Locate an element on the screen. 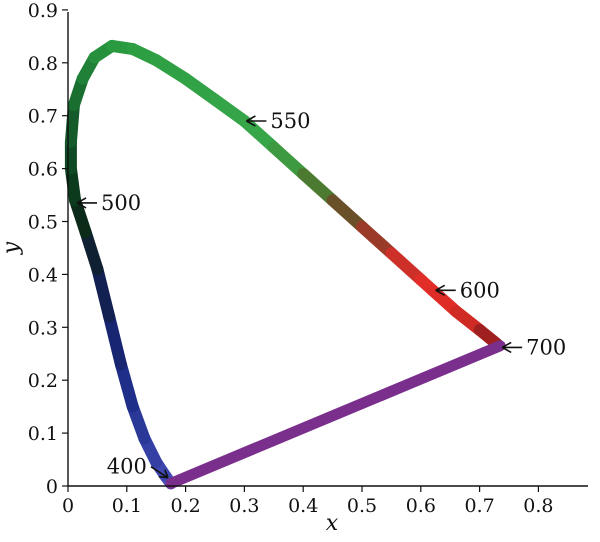 The width and height of the screenshot is (600, 542). y-tick-label: 0 is located at coordinates (52, 487).